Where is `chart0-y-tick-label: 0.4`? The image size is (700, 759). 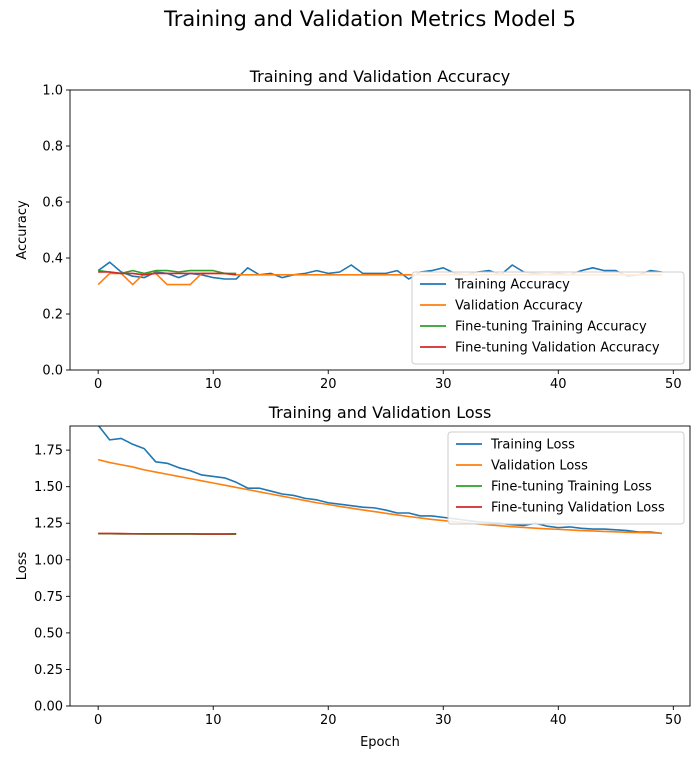 chart0-y-tick-label: 0.4 is located at coordinates (52, 259).